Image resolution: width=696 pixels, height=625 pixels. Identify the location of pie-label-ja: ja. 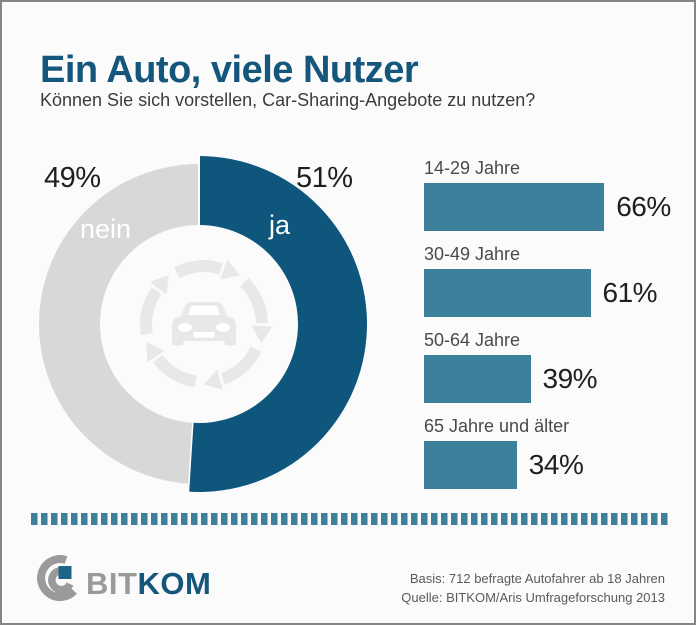
(280, 225).